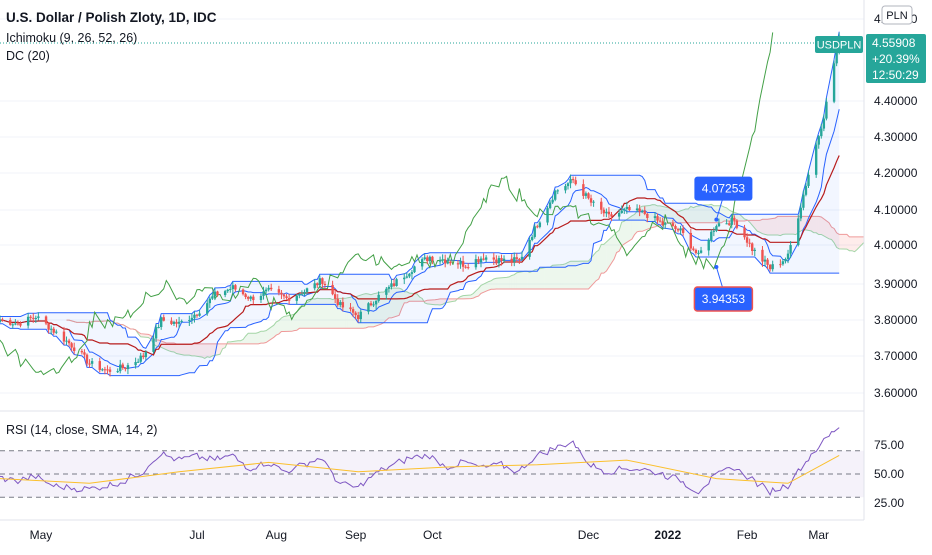  I want to click on rsi-axis: 75.00 50.00 25.00, so click(889, 474).